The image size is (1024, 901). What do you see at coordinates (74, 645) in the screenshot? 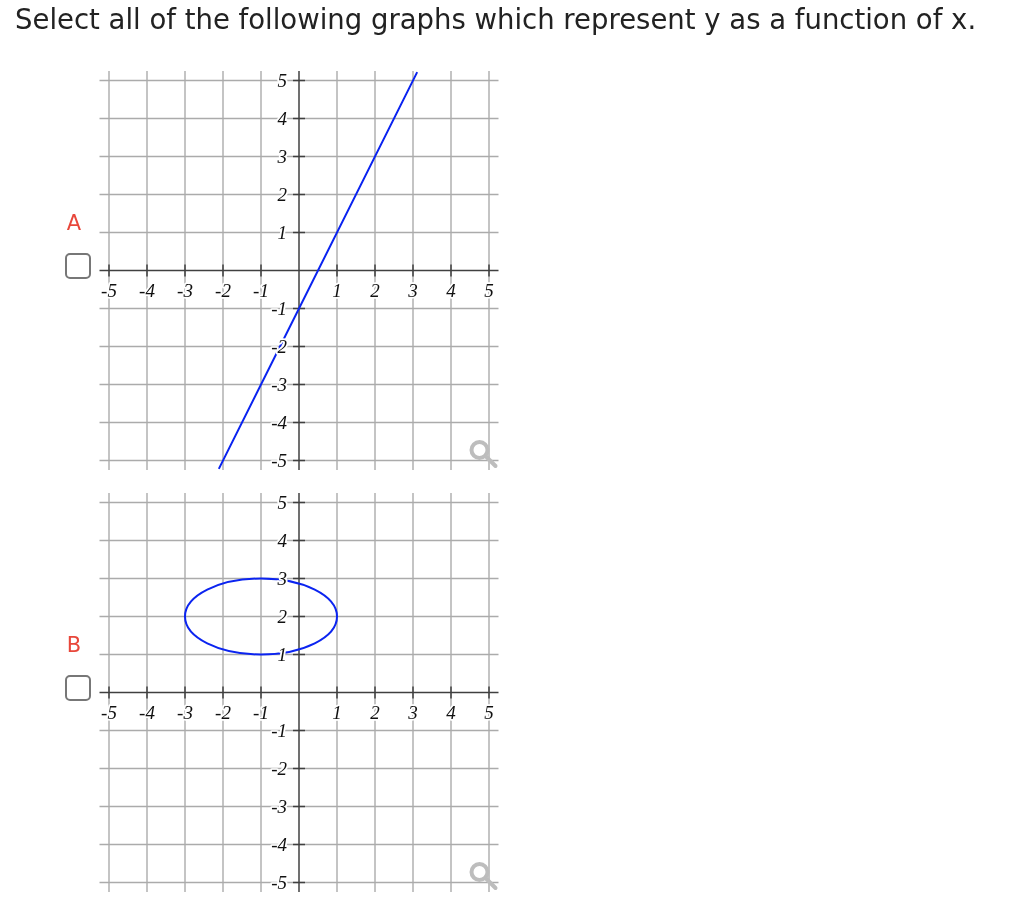
I see `text: B` at bounding box center [74, 645].